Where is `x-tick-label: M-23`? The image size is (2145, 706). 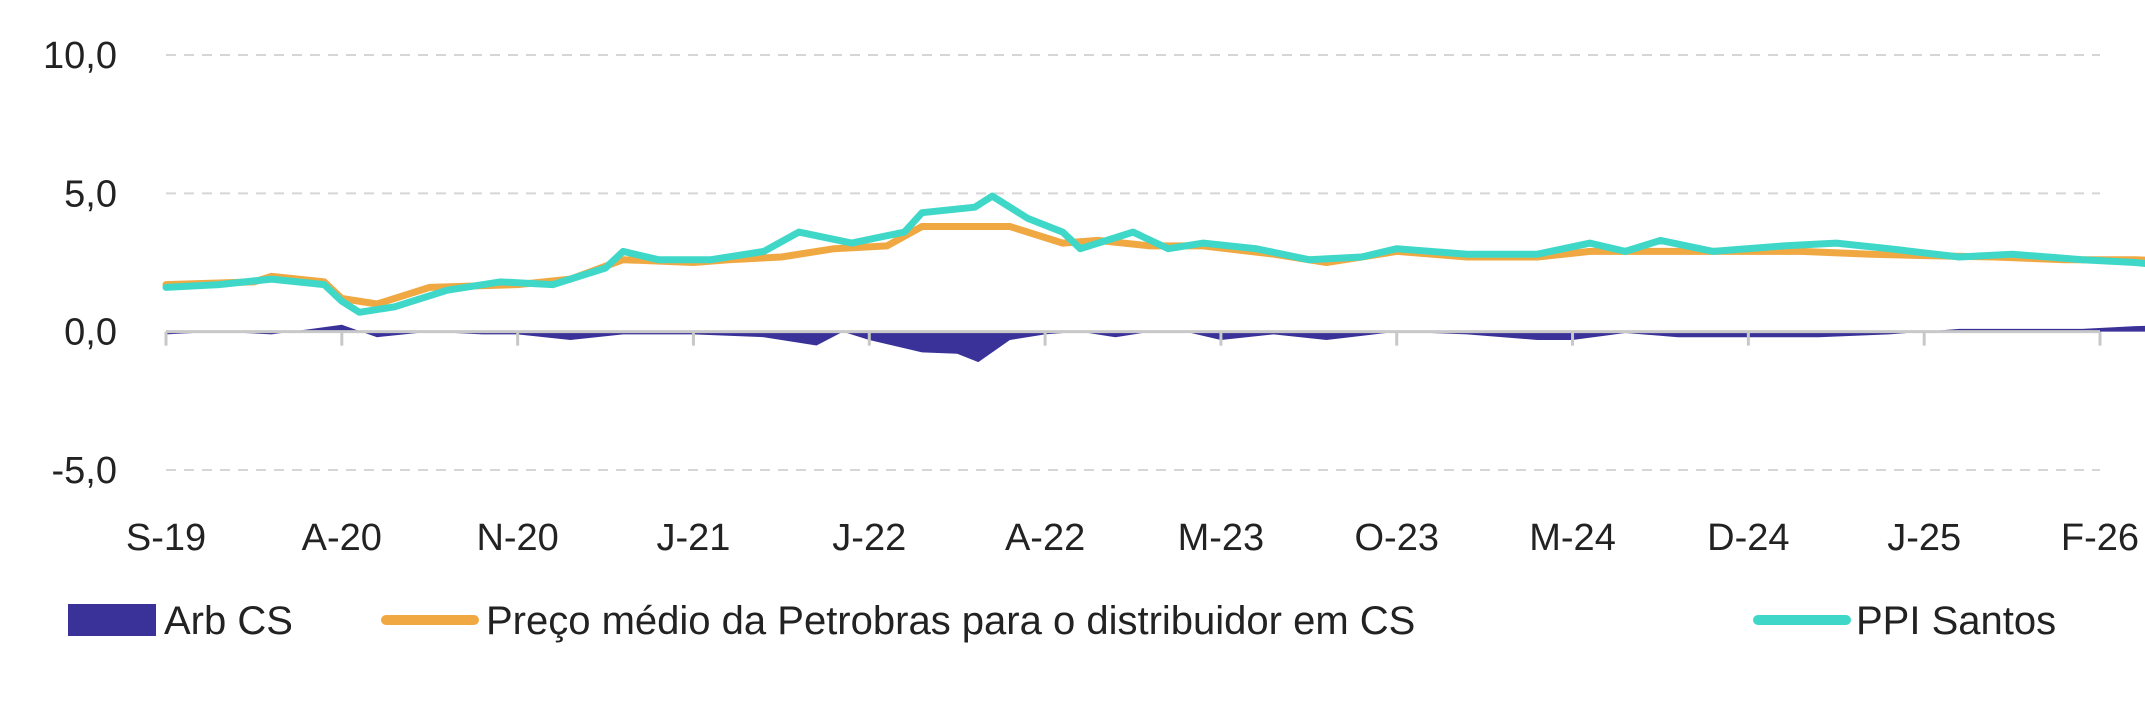
x-tick-label: M-23 is located at coordinates (1221, 538).